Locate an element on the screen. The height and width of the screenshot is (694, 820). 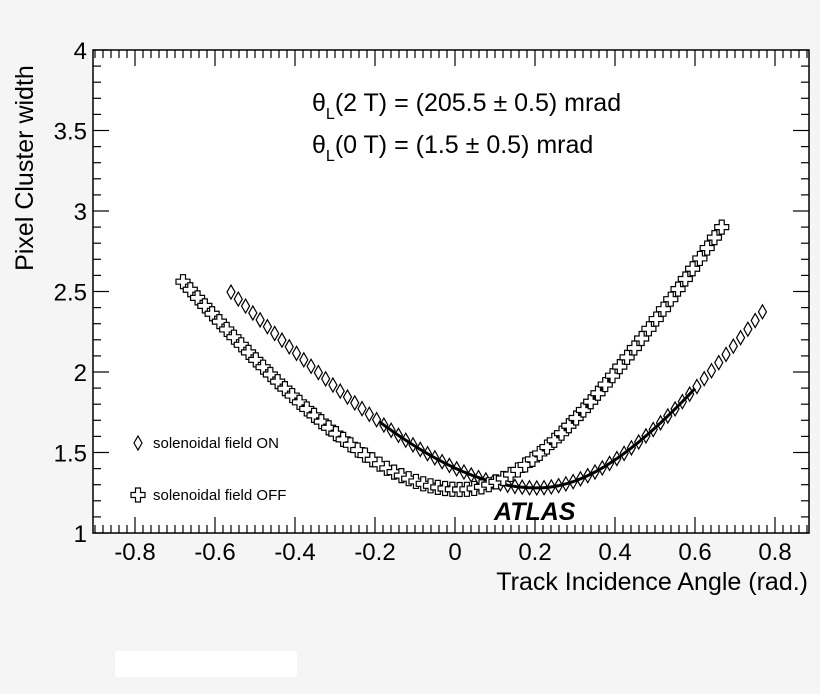
x-tick-label: -0.4 is located at coordinates (294, 552).